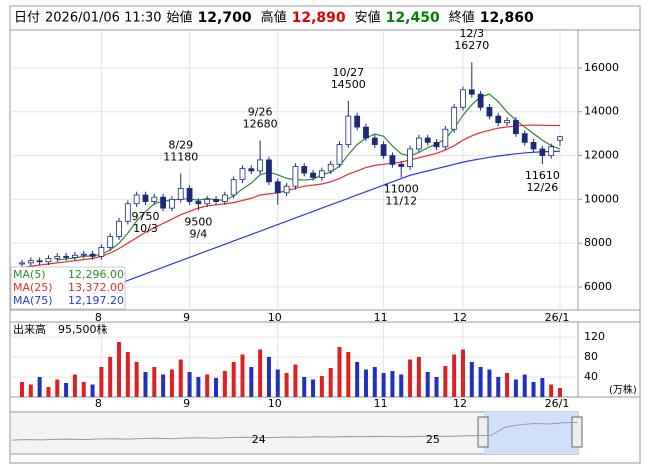 The width and height of the screenshot is (653, 474). What do you see at coordinates (531, 433) in the screenshot?
I see `navigator-selection` at bounding box center [531, 433].